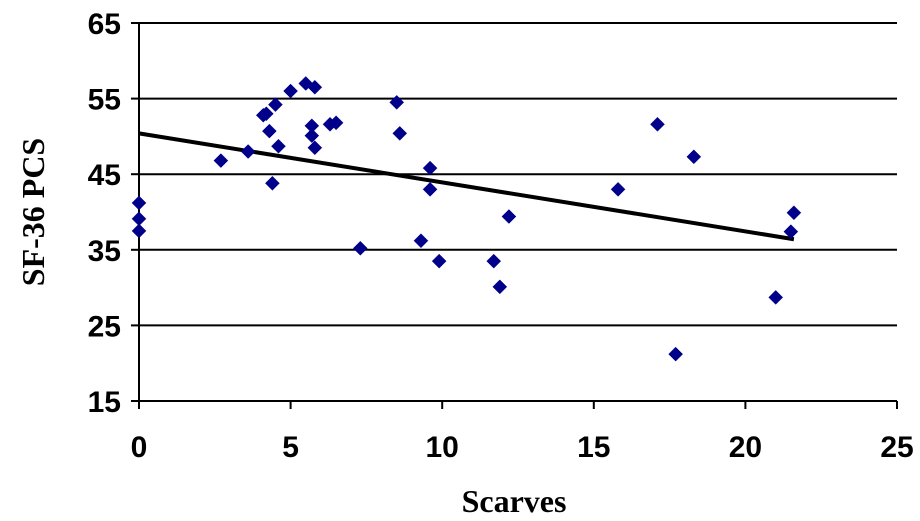  What do you see at coordinates (522, 447) in the screenshot?
I see `x-tick-labels: 0 5 10 15 20 25` at bounding box center [522, 447].